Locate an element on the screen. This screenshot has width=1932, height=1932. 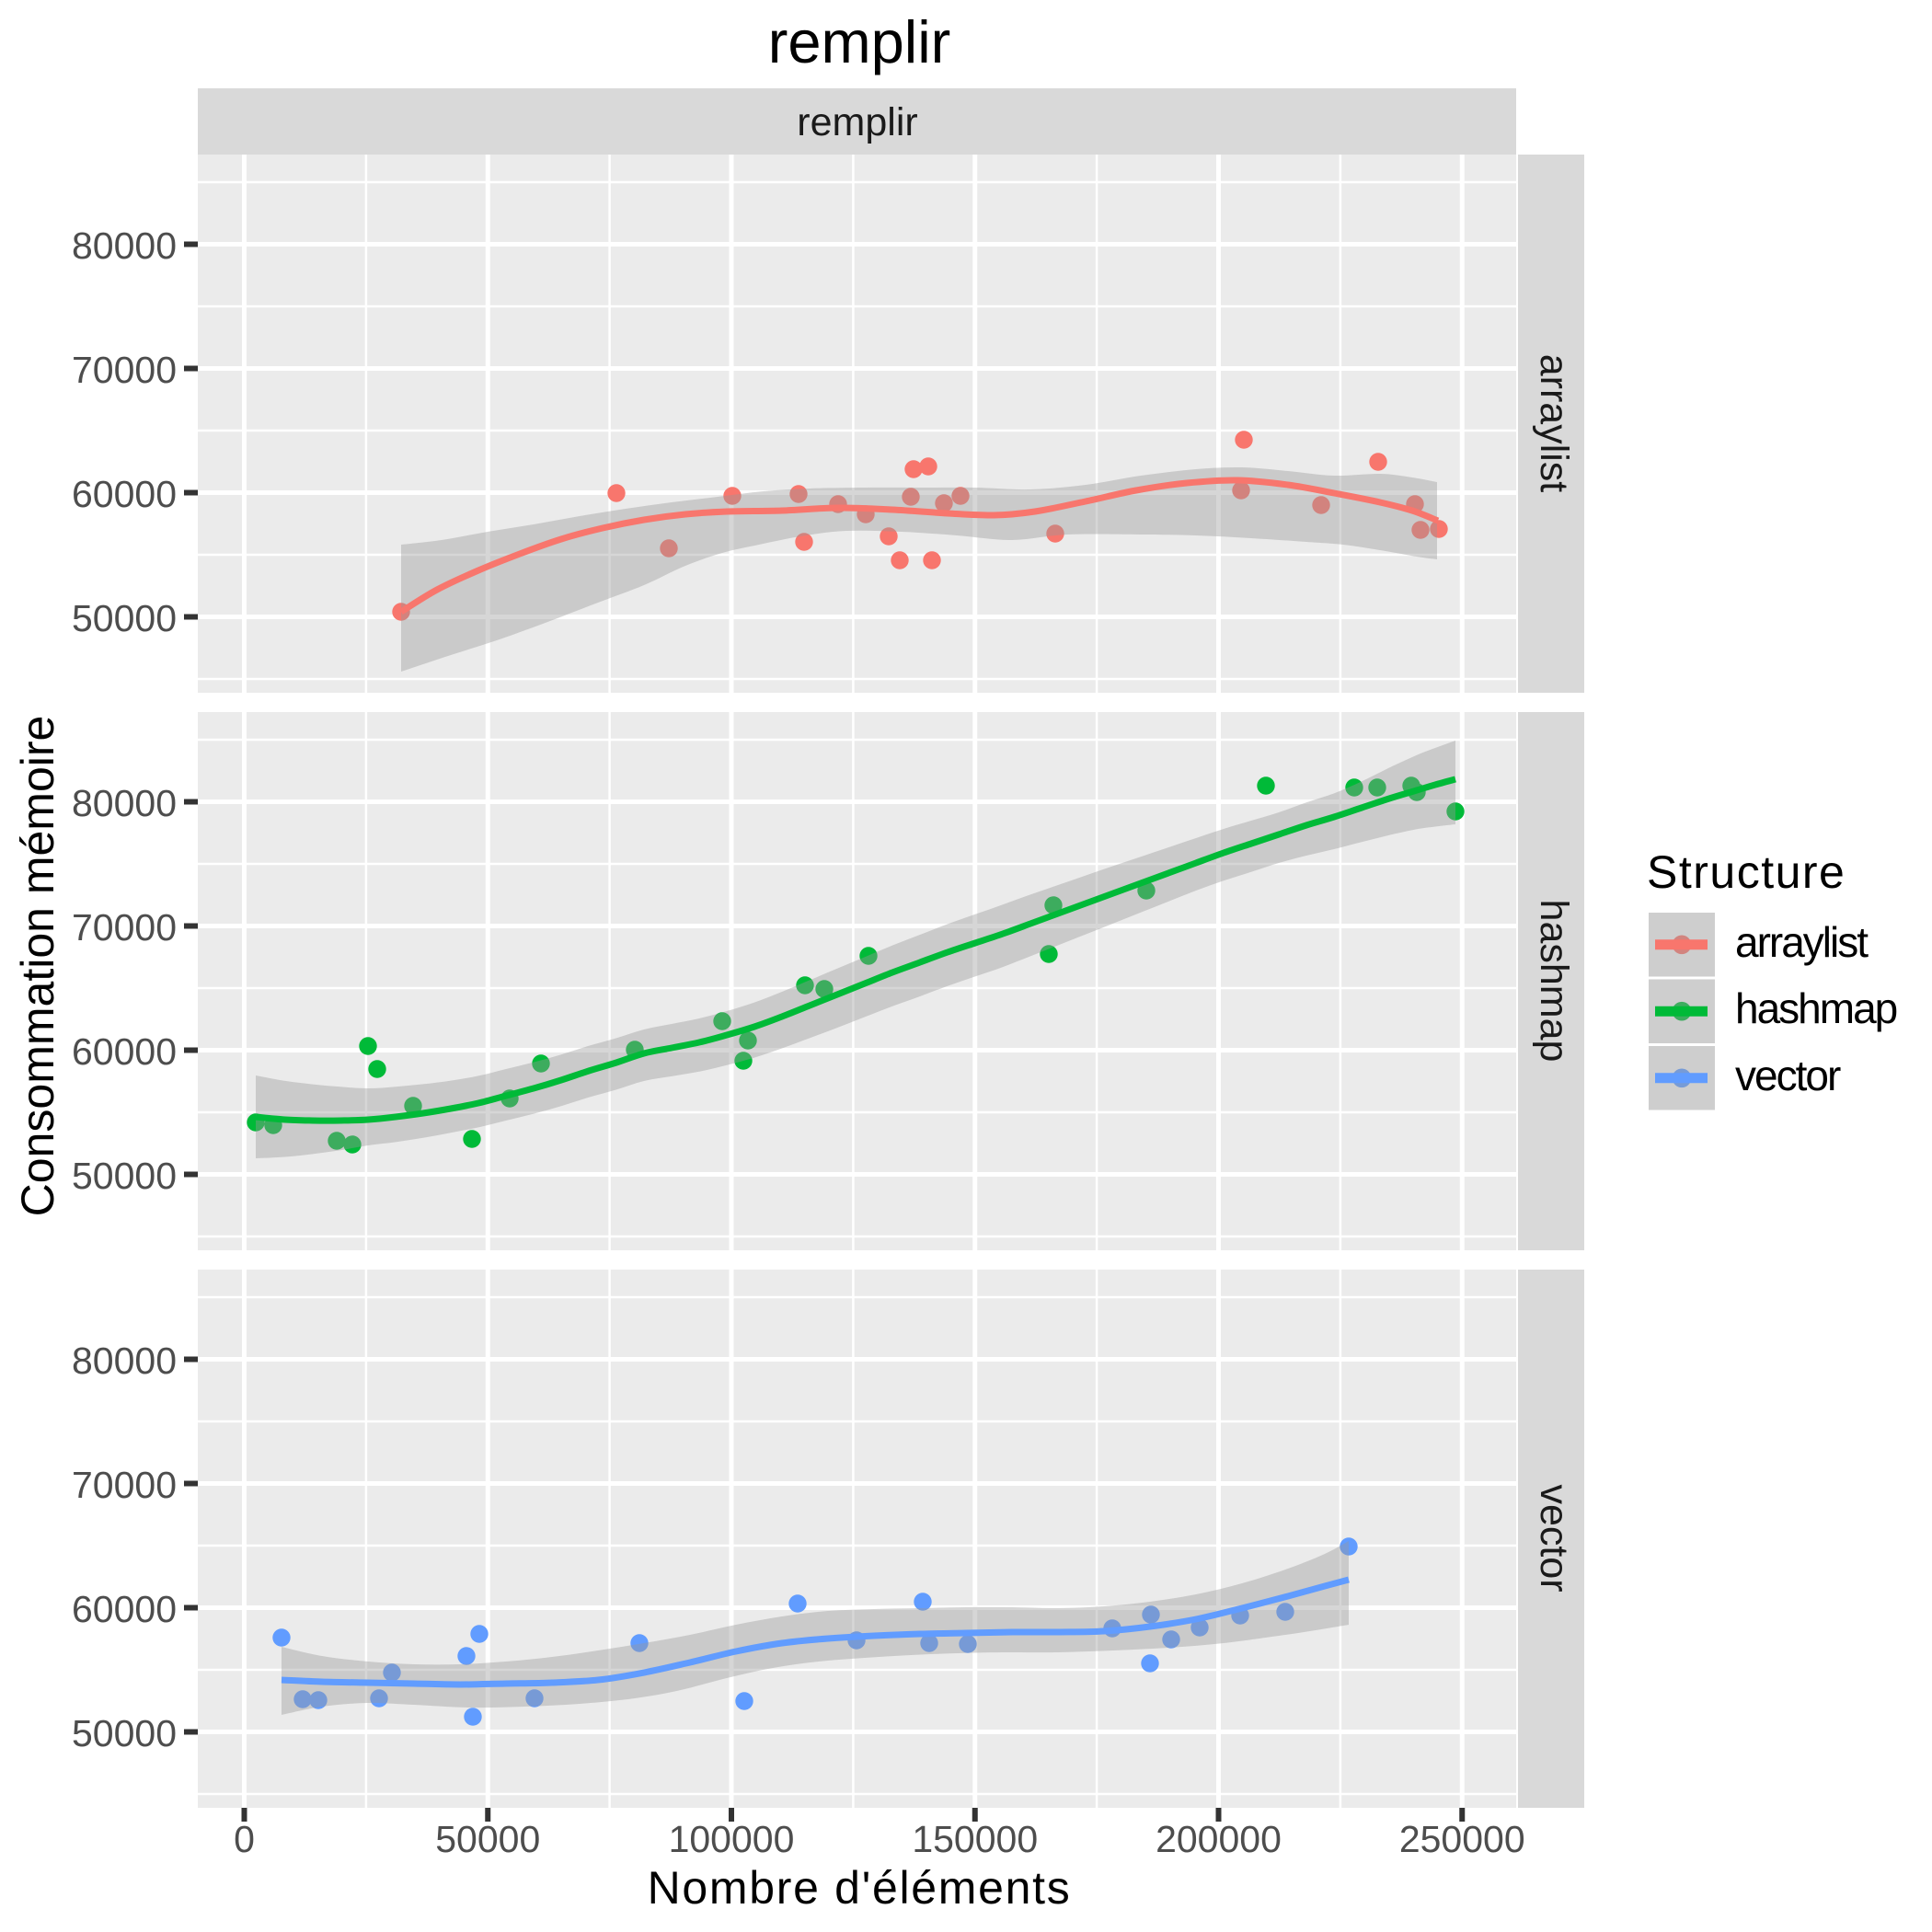
svg-text: 200000 is located at coordinates (1219, 1839).